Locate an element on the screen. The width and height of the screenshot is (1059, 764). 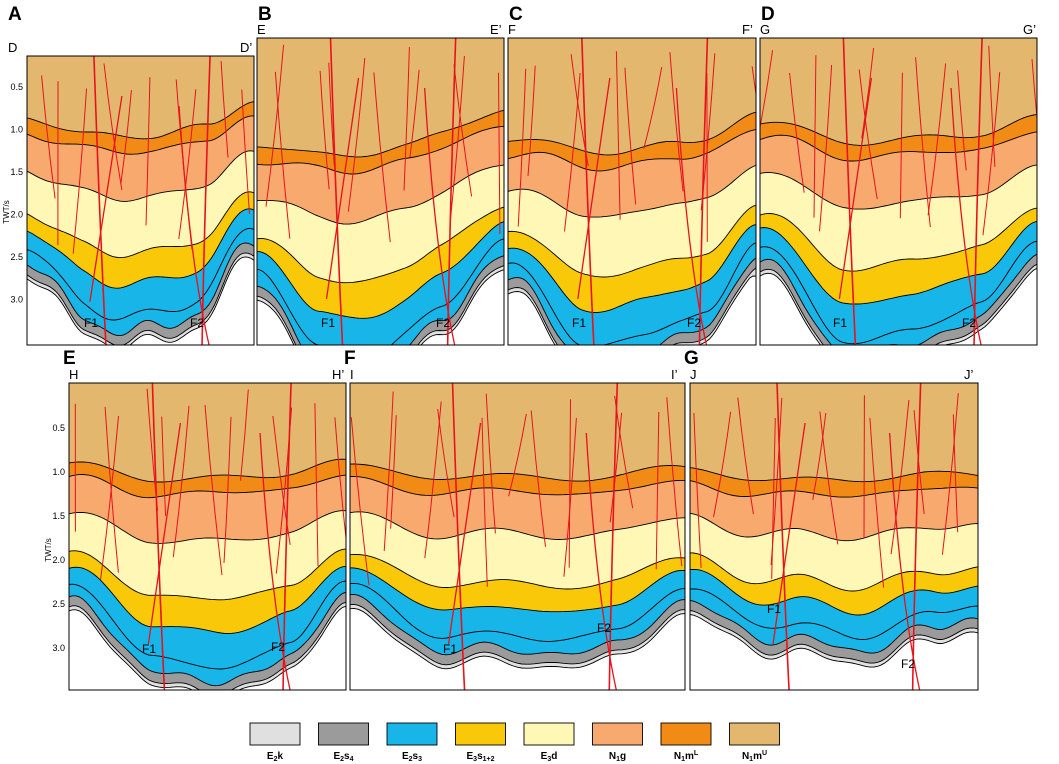
y-axis-bottom: 0.5 1.0 1.5 2.0 2.5 3.0 TWT/s is located at coordinates (54, 538).